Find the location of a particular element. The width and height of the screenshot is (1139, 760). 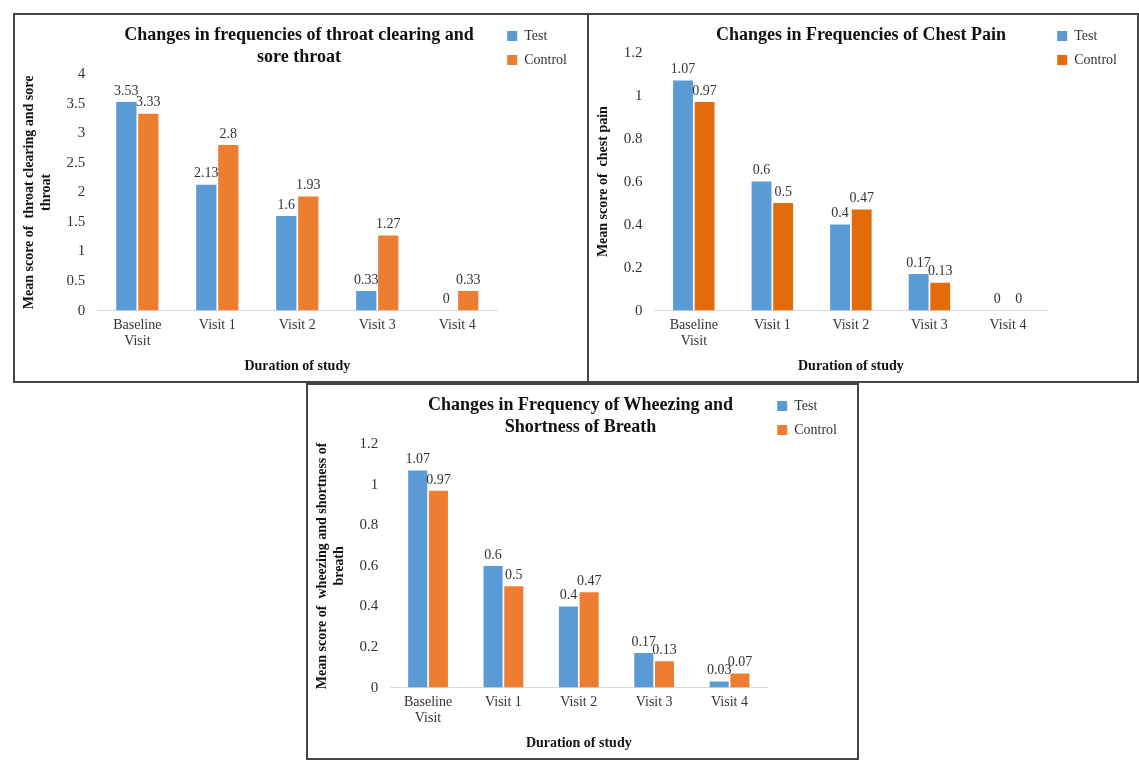

y-tick-label: 3.5 is located at coordinates (76, 102).